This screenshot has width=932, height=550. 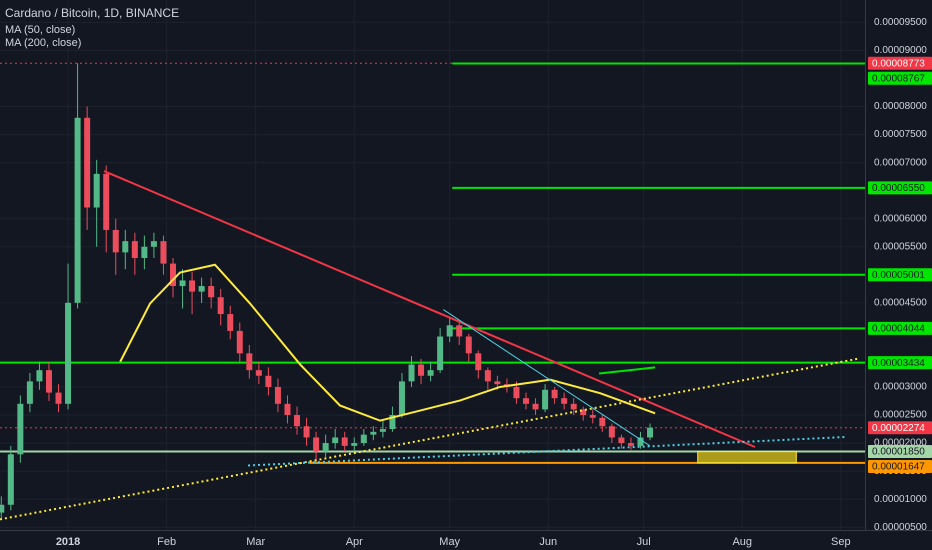 I want to click on y-tick-label: 0.00007000, so click(x=900, y=162).